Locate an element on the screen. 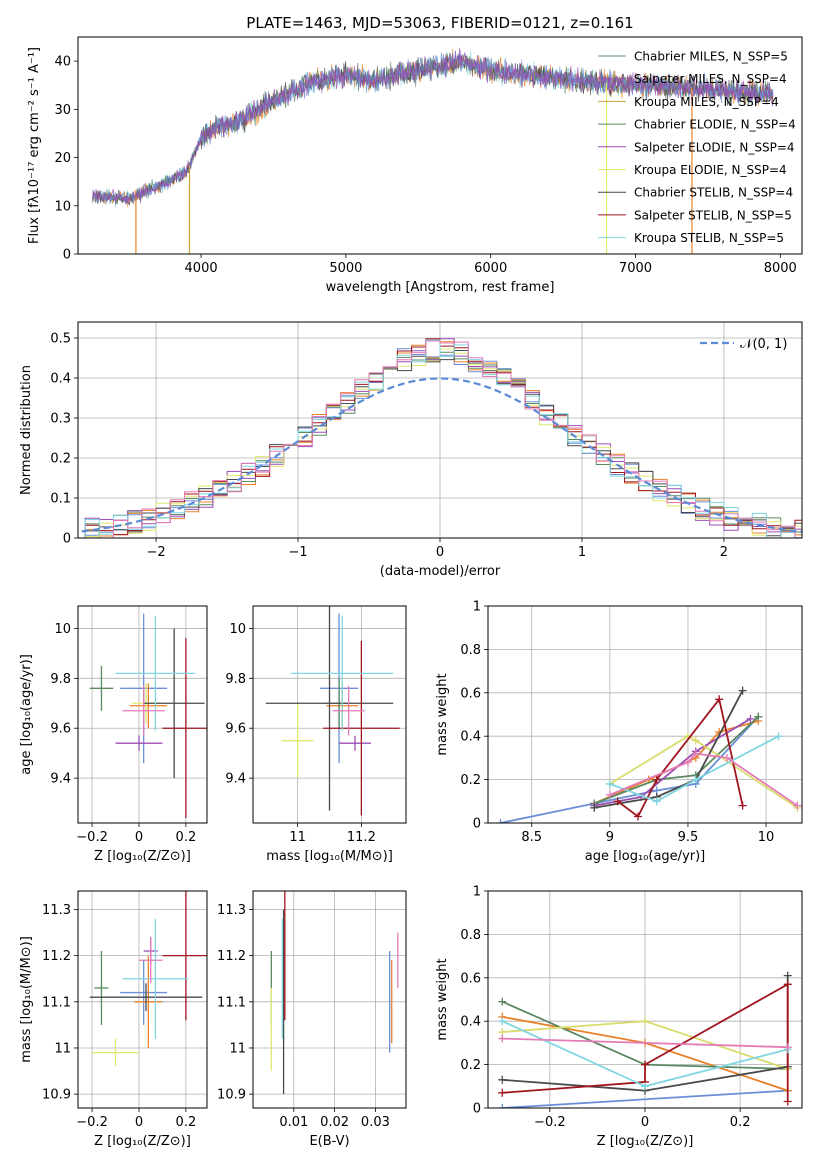  y-tick-label: 9.6 is located at coordinates (235, 729).